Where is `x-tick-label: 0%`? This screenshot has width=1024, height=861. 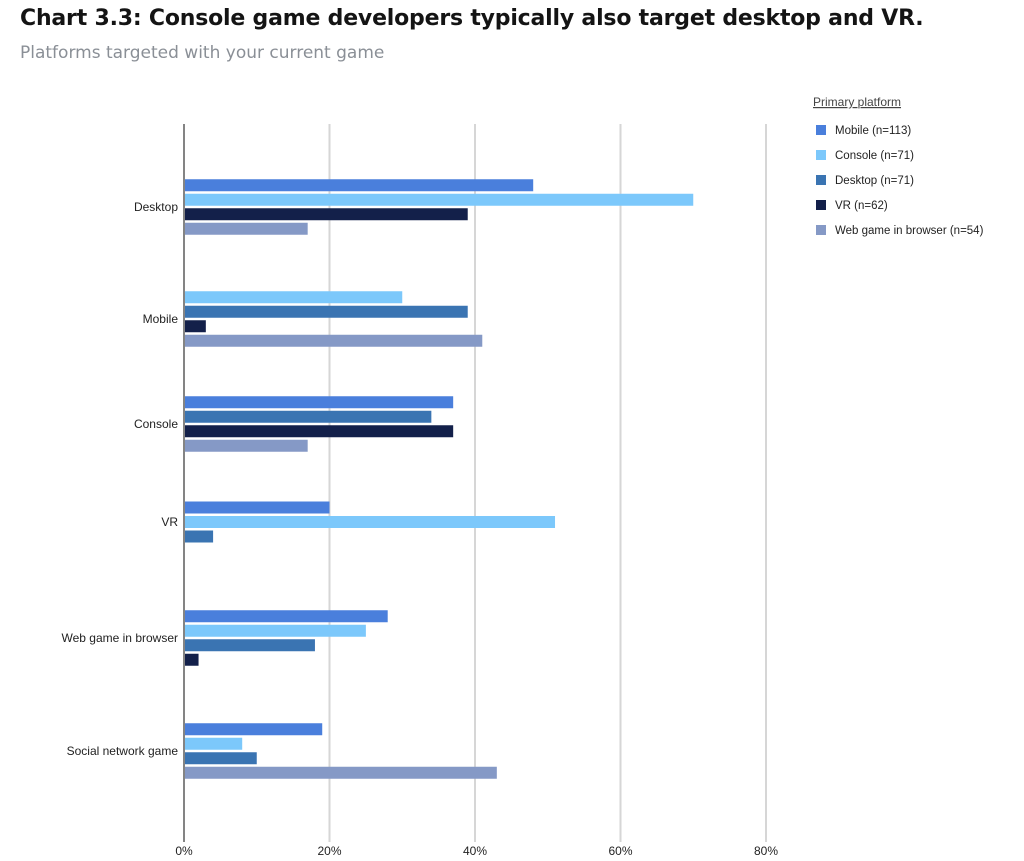
x-tick-label: 0% is located at coordinates (184, 851).